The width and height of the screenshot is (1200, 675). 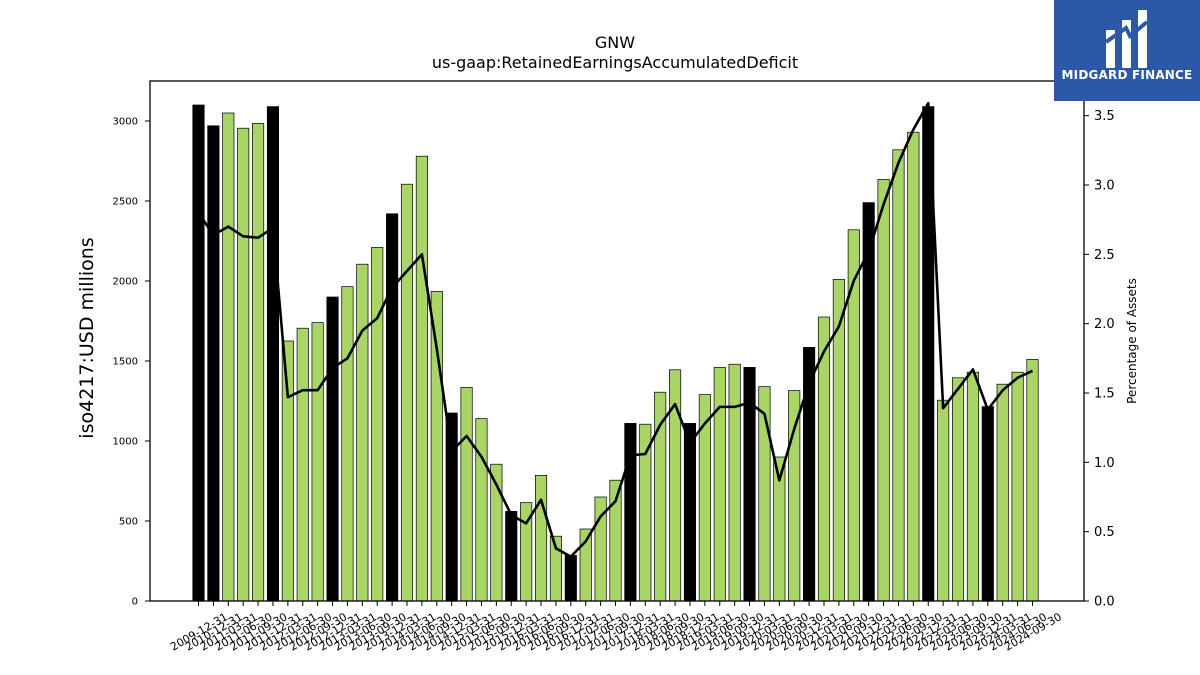 What do you see at coordinates (1104, 394) in the screenshot?
I see `y2-tick-label: 1.5` at bounding box center [1104, 394].